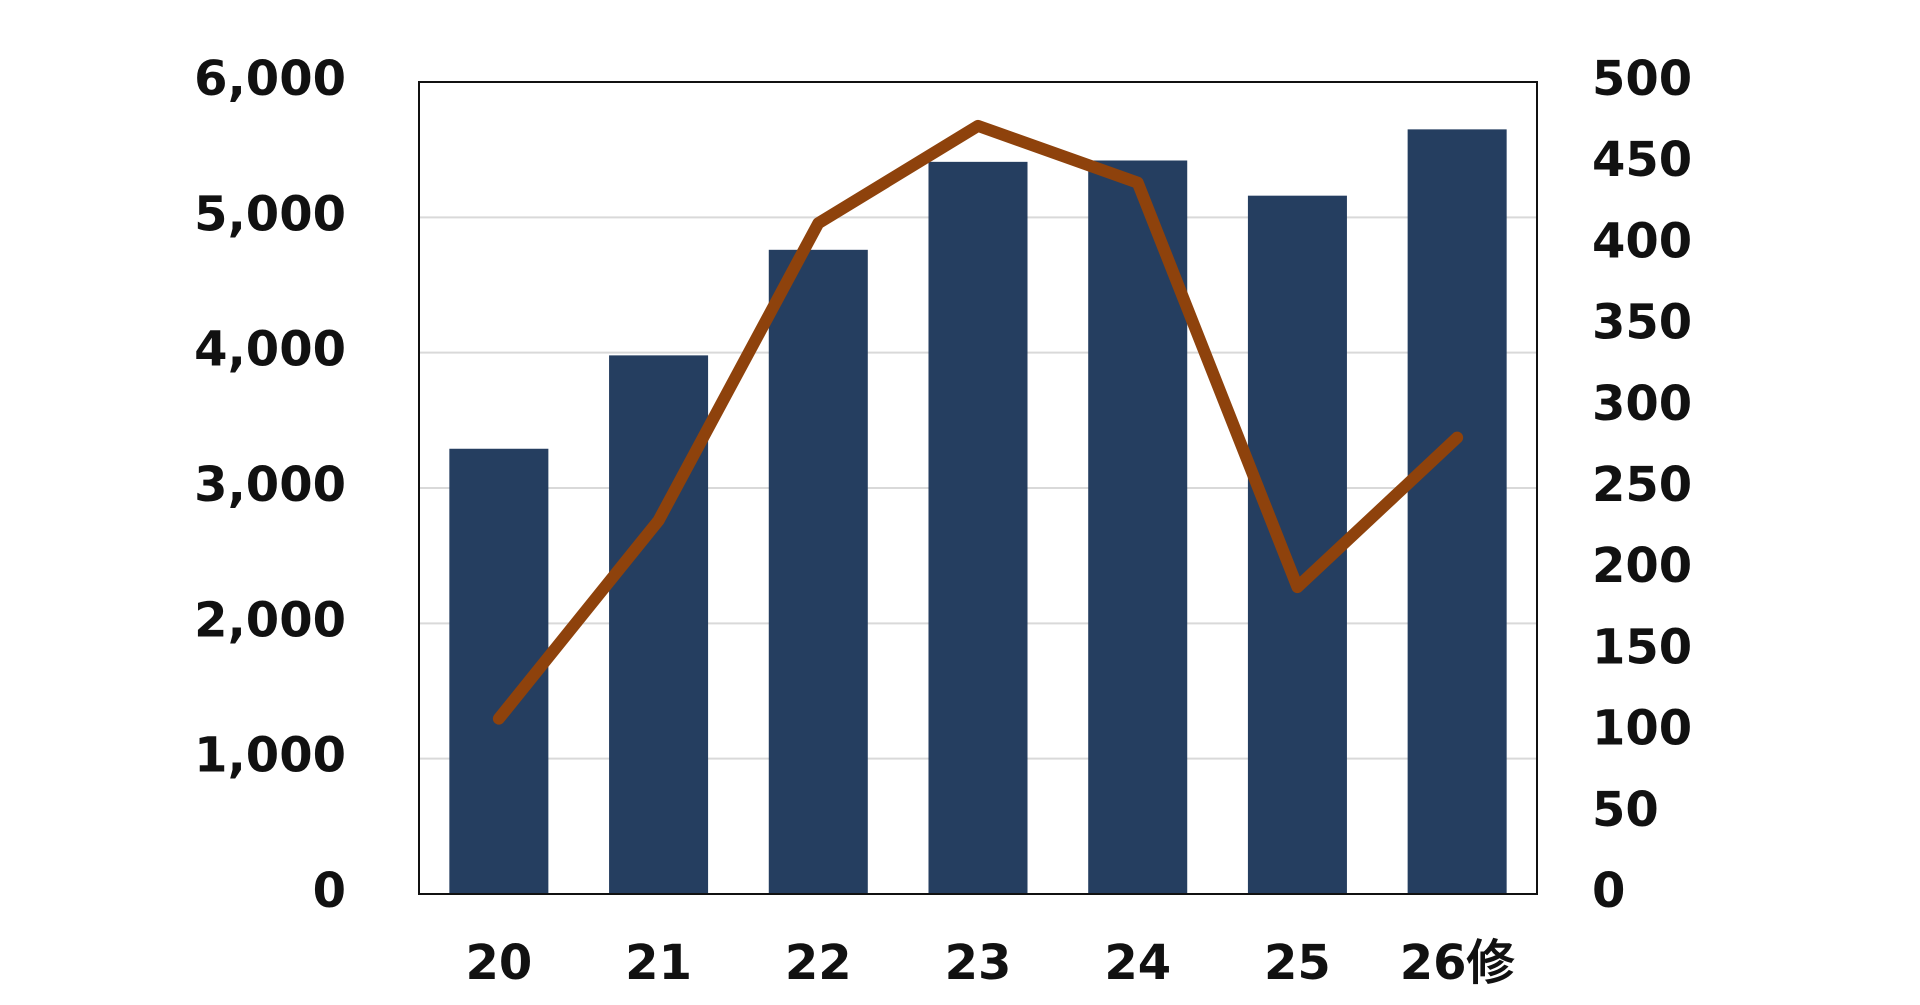  I want to click on x-tick-label: 25, so click(1297, 963).